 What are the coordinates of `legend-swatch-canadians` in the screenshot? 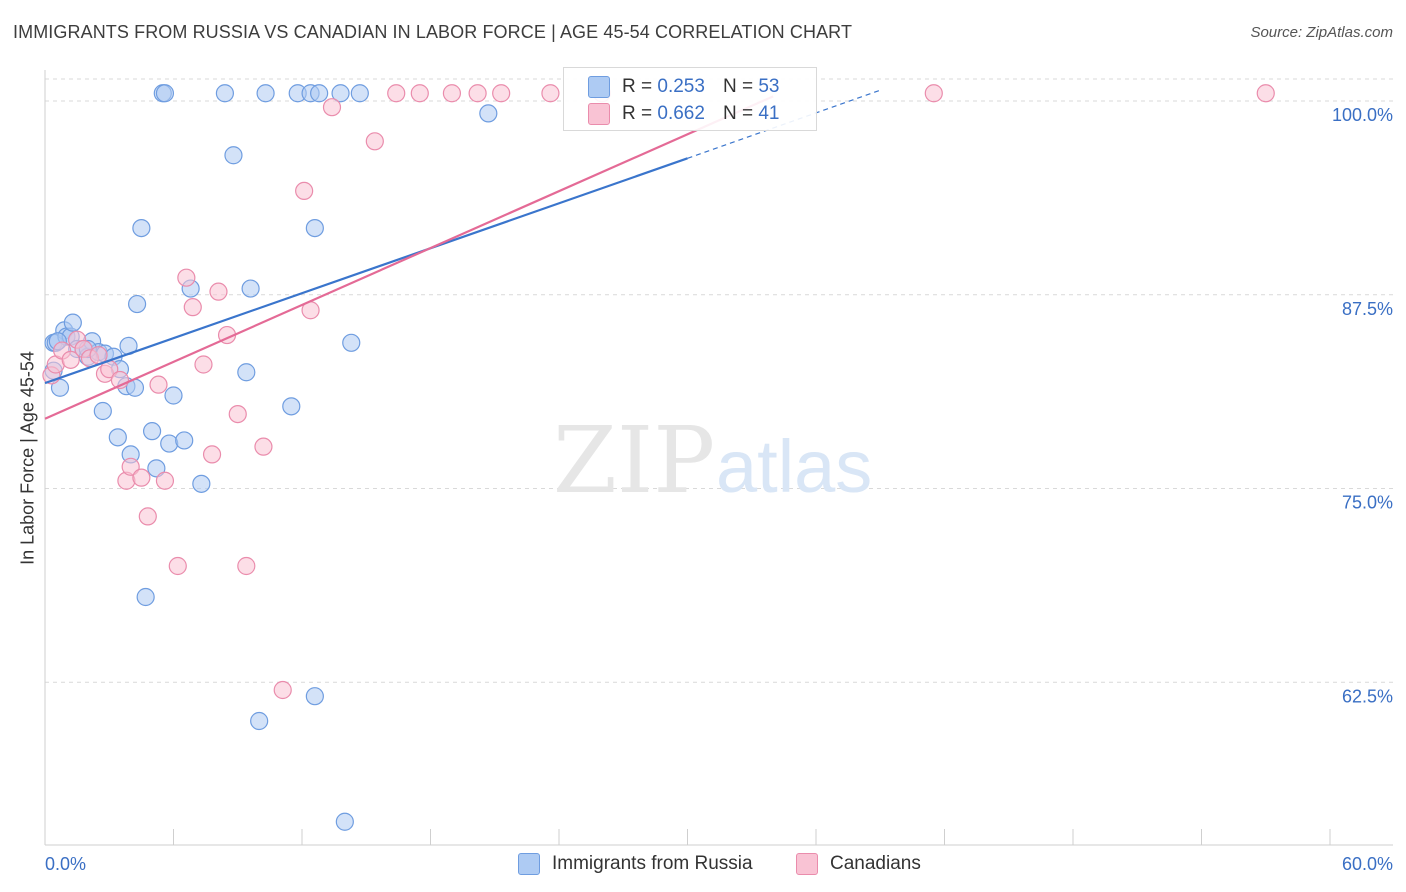 It's located at (599, 114).